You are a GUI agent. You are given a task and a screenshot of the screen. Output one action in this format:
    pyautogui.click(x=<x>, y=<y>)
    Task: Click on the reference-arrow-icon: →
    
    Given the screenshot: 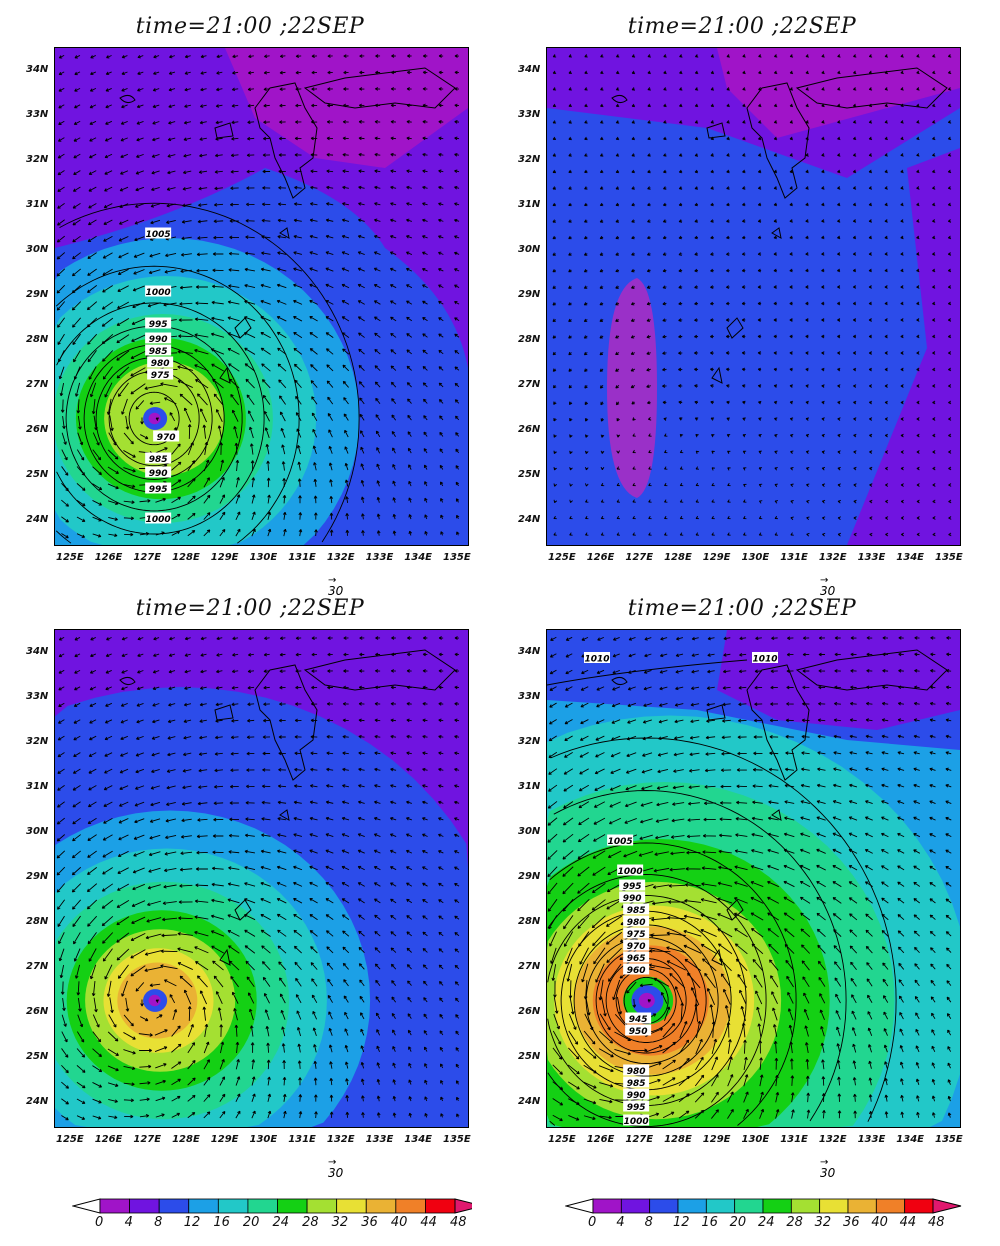 What is the action you would take?
    pyautogui.click(x=824, y=1162)
    